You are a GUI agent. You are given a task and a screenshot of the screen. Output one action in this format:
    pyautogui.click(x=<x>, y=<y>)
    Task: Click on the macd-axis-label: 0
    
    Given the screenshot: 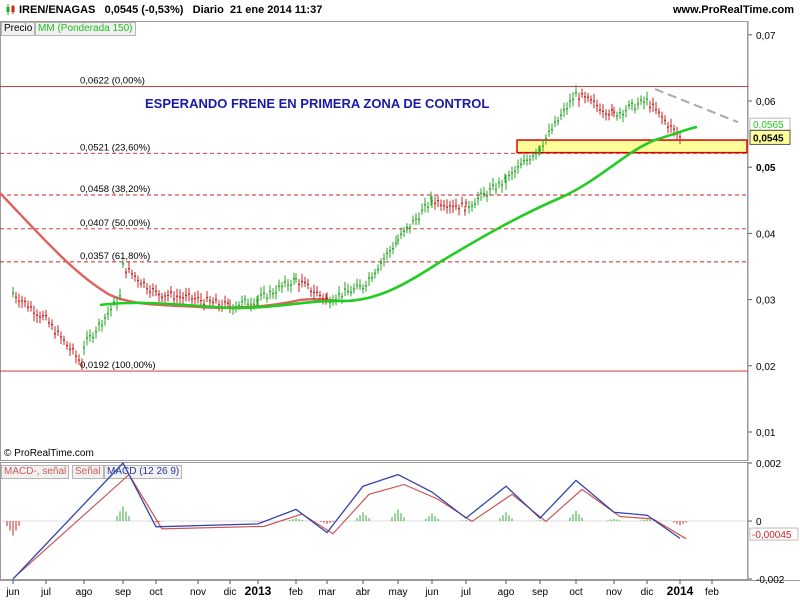 What is the action you would take?
    pyautogui.click(x=759, y=522)
    